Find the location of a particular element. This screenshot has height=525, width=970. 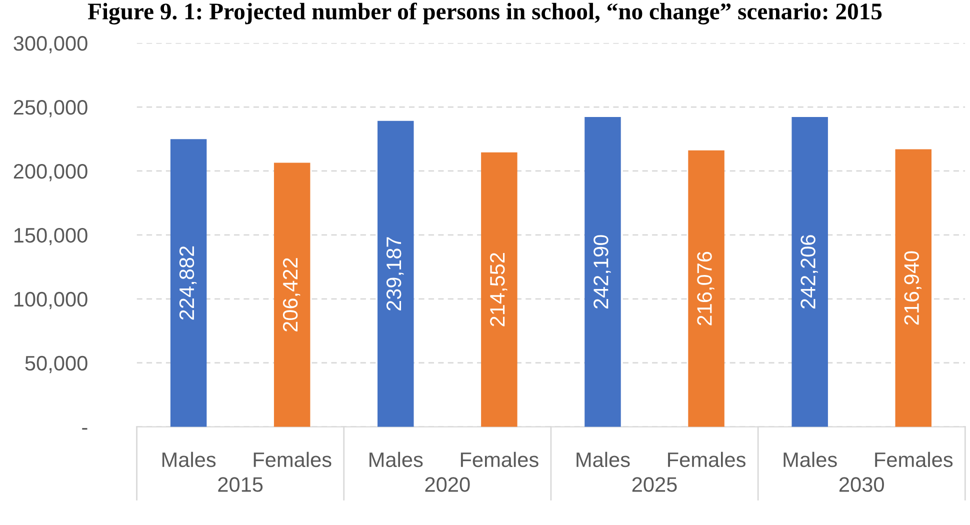

y-tick-label: 300,000 is located at coordinates (51, 45).